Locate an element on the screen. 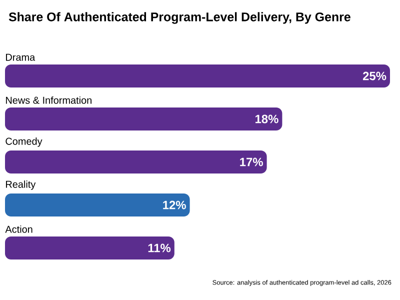  data-label: 25% is located at coordinates (374, 76).